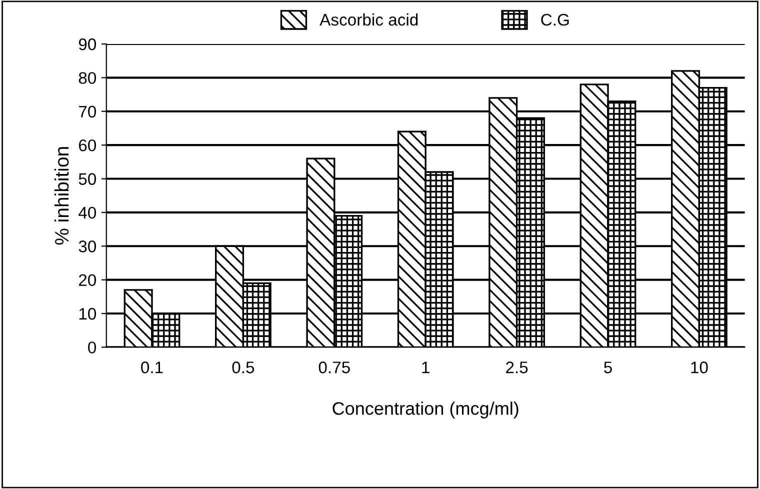 This screenshot has width=760, height=489. What do you see at coordinates (87, 78) in the screenshot?
I see `y-tick-label: 80` at bounding box center [87, 78].